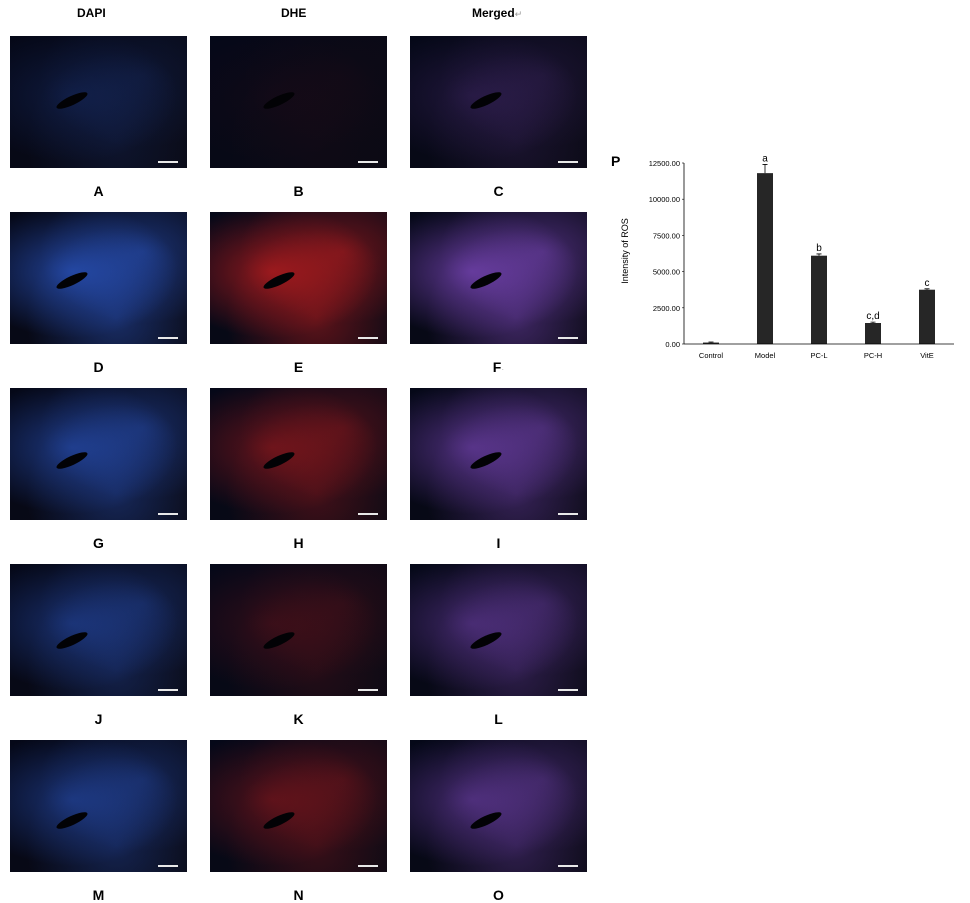  I want to click on micrograph-panel-i, so click(498, 454).